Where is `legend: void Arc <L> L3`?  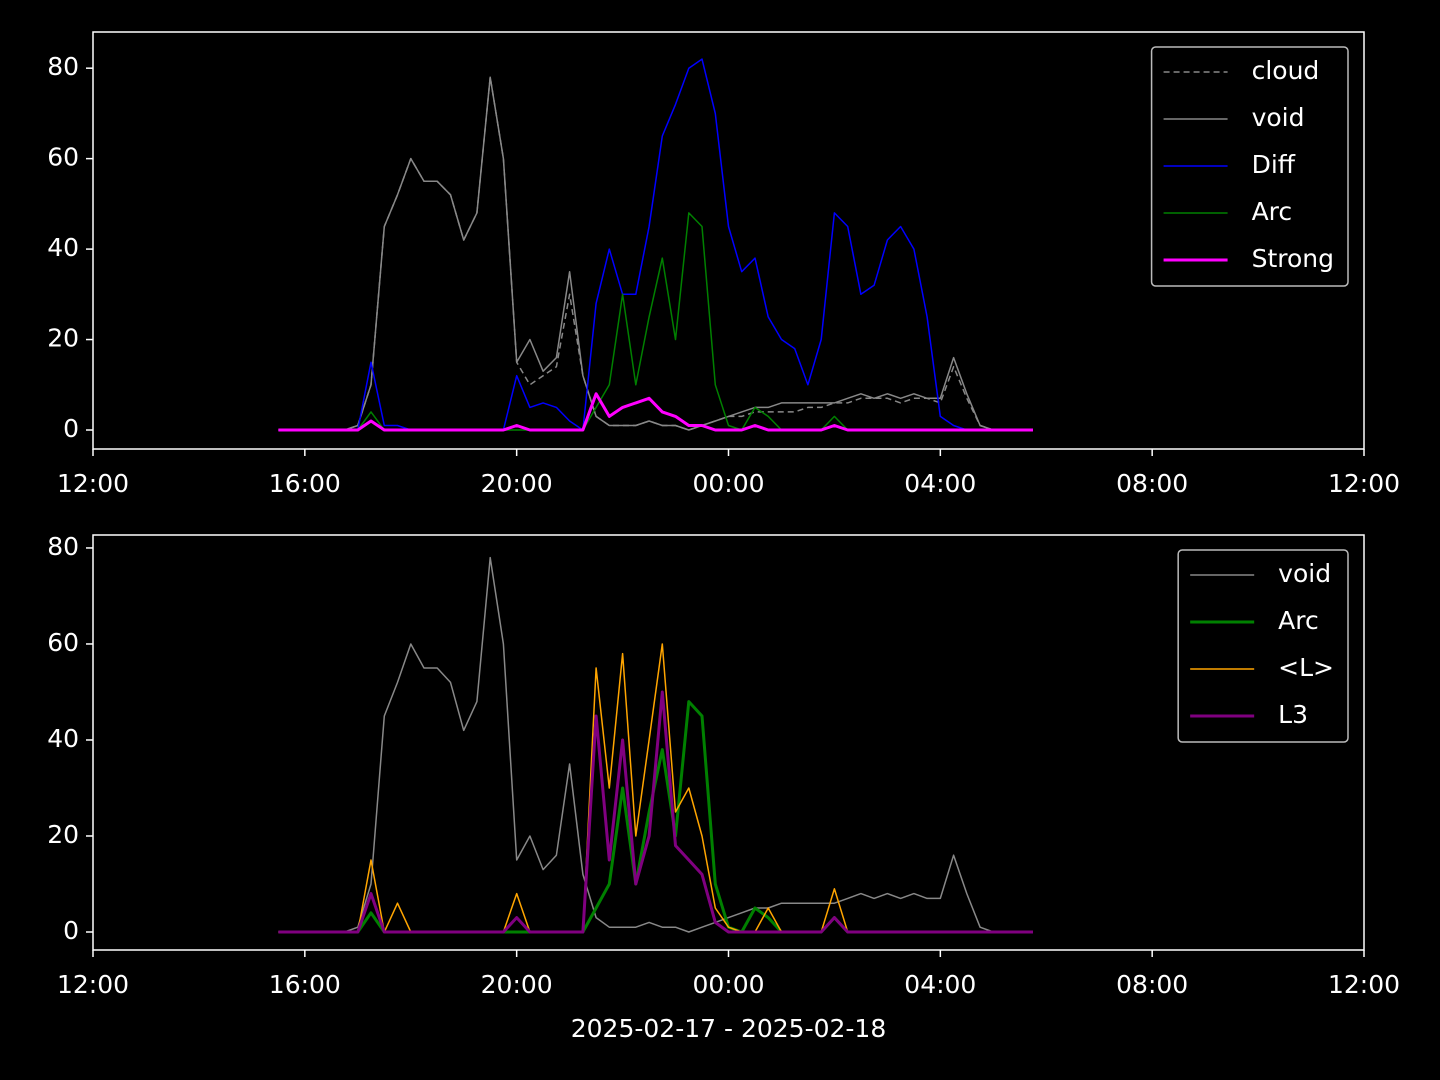 legend: void Arc <L> L3 is located at coordinates (1263, 646).